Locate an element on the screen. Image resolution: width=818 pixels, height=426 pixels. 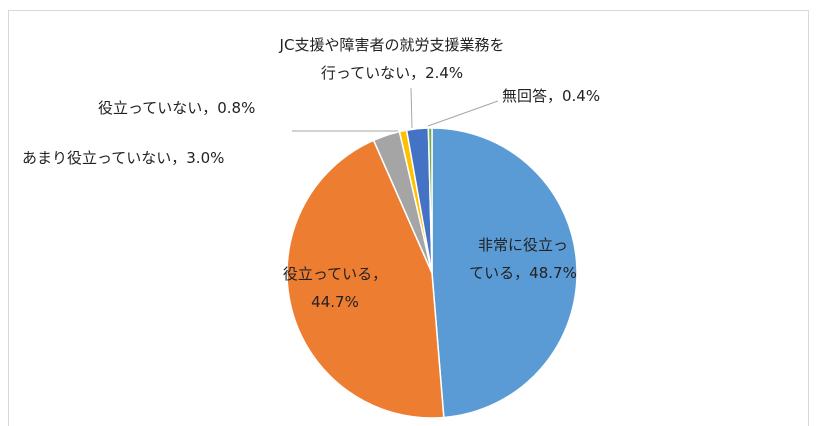
data-label-line: 非常に役立っ is located at coordinates (523, 245).